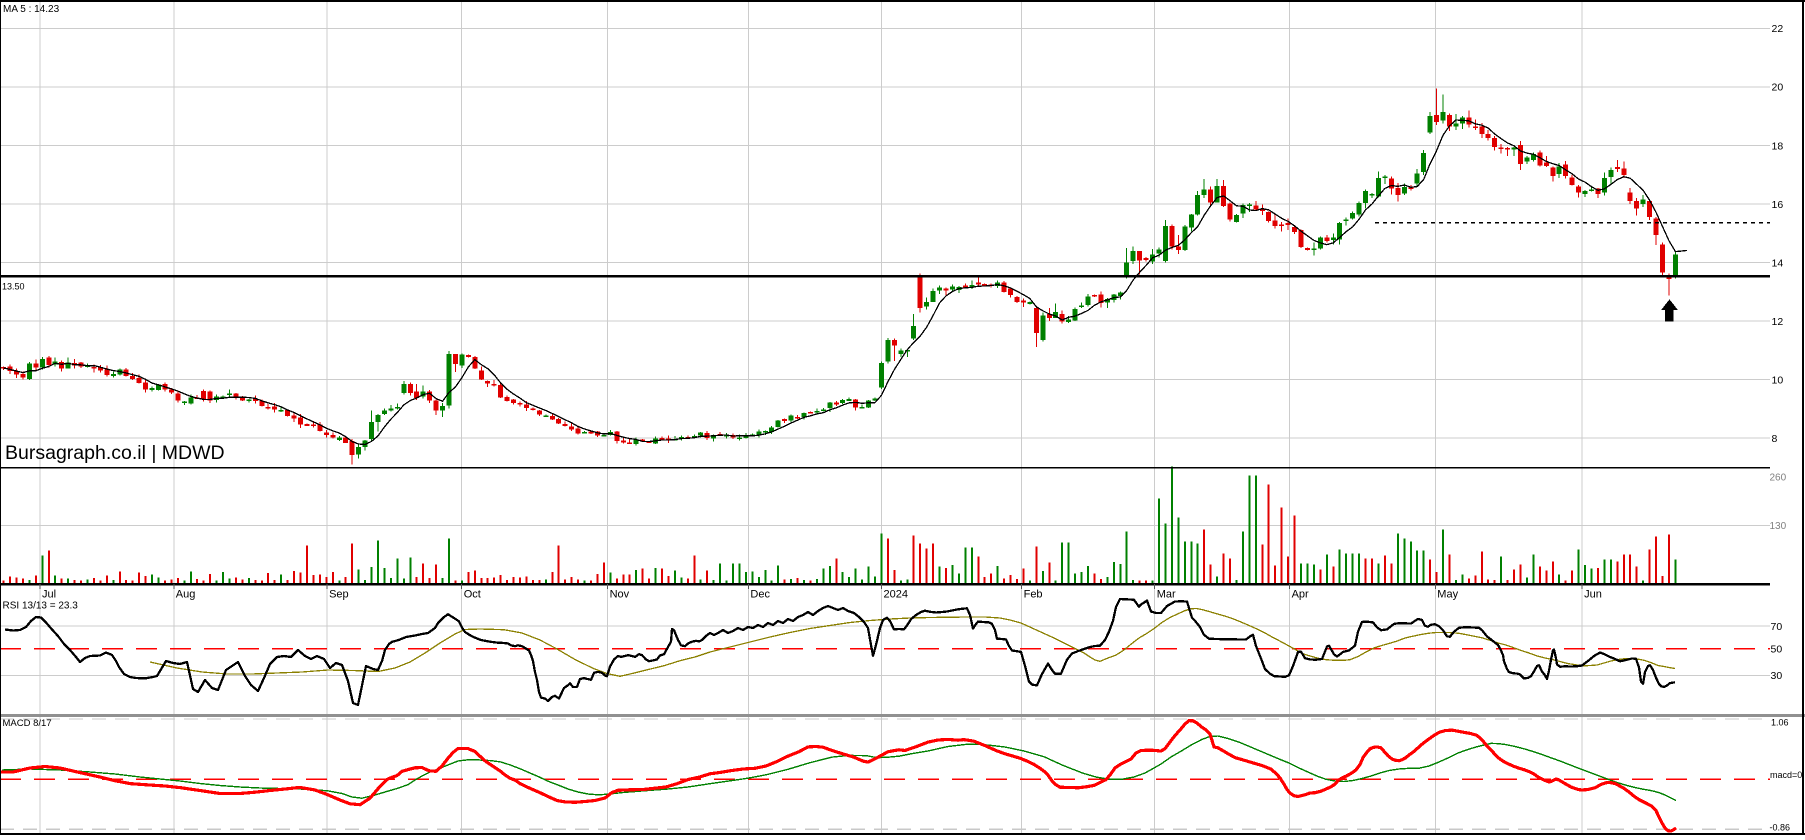 This screenshot has height=840, width=1805. What do you see at coordinates (1780, 723) in the screenshot?
I see `svg-text: 1.06` at bounding box center [1780, 723].